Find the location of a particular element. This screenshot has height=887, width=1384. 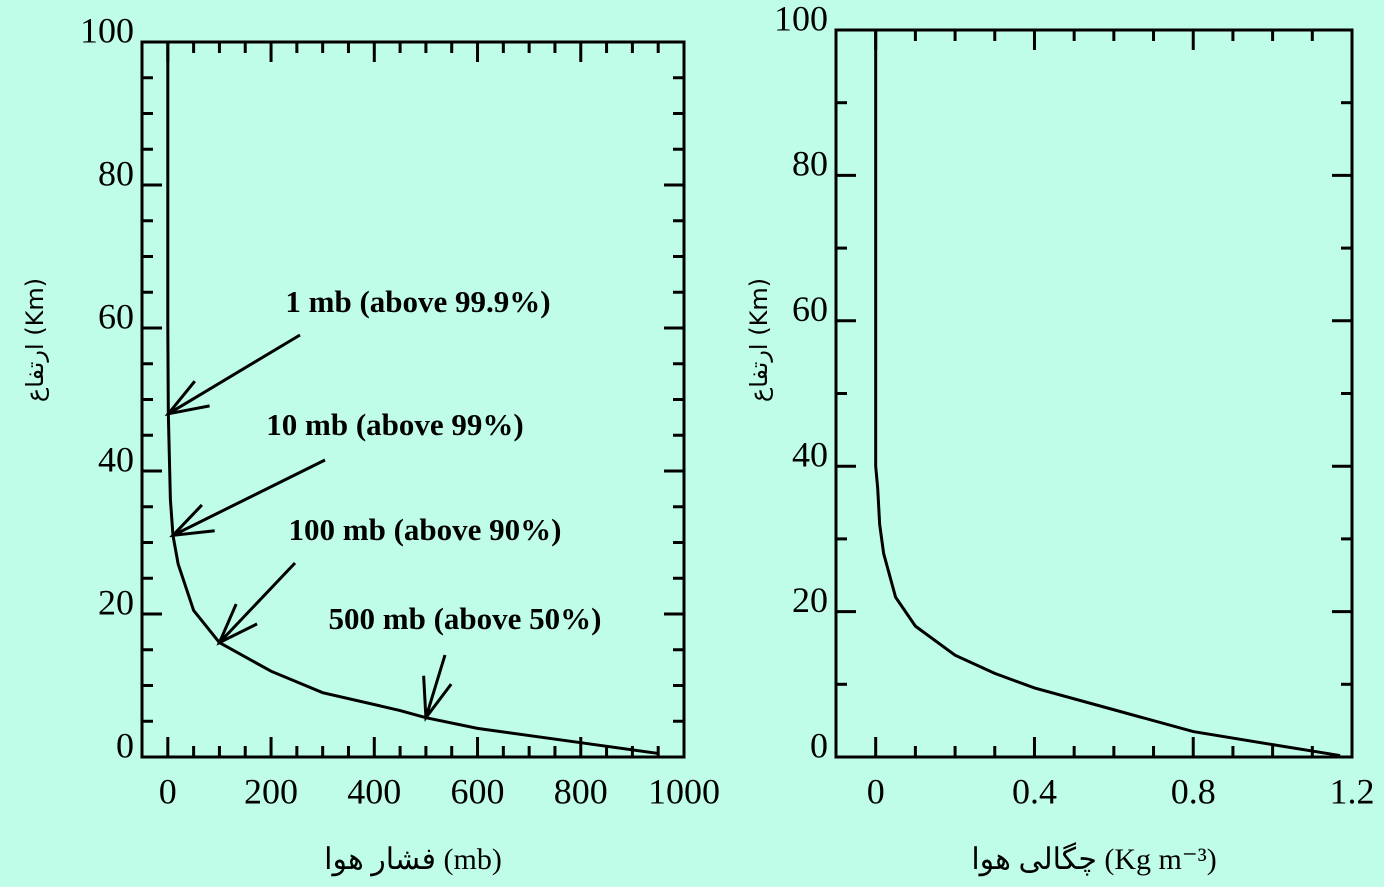

annotation: 500 mb (above 50%) is located at coordinates (465, 618).